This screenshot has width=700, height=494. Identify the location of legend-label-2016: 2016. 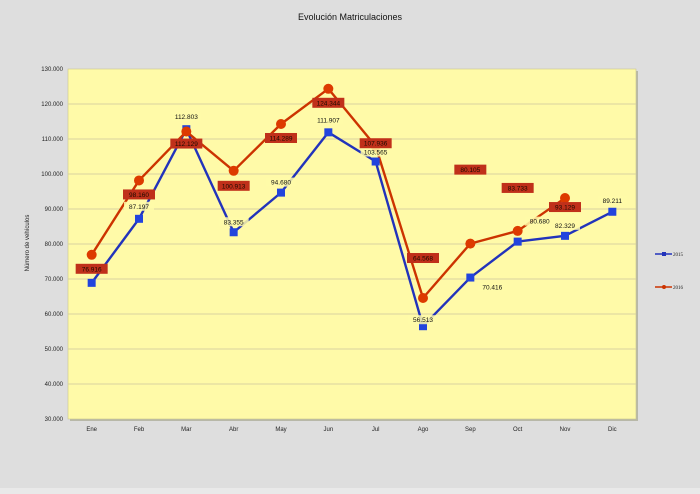
(678, 288).